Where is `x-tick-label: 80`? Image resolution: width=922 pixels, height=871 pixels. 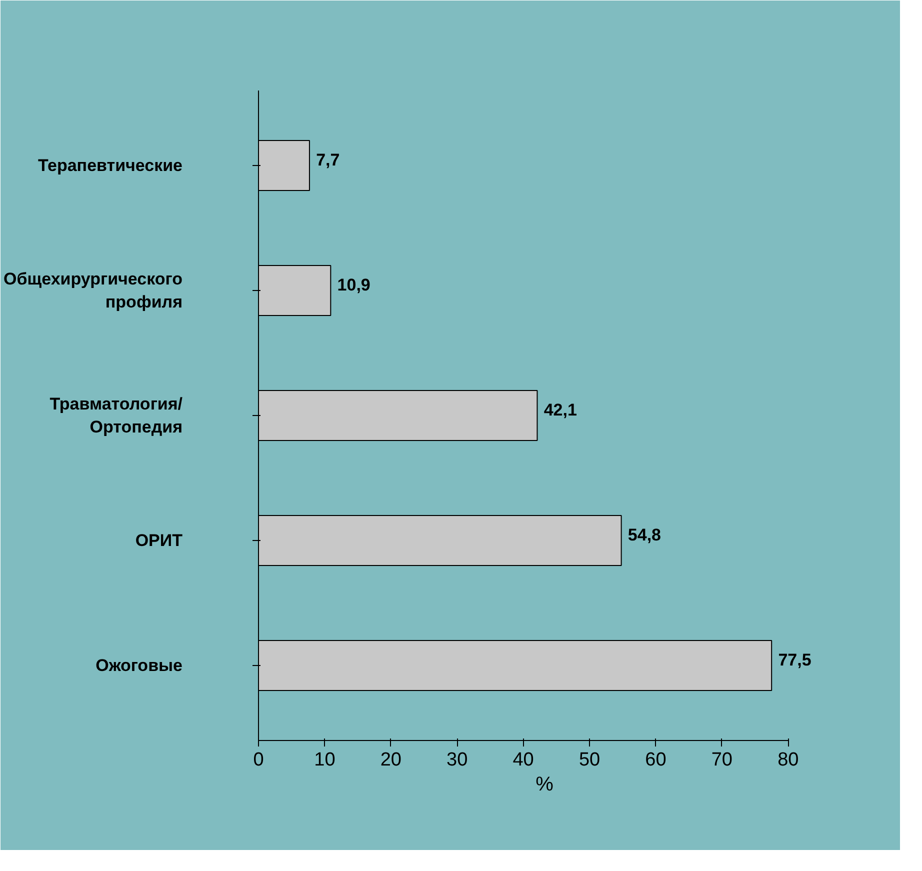 x-tick-label: 80 is located at coordinates (788, 760).